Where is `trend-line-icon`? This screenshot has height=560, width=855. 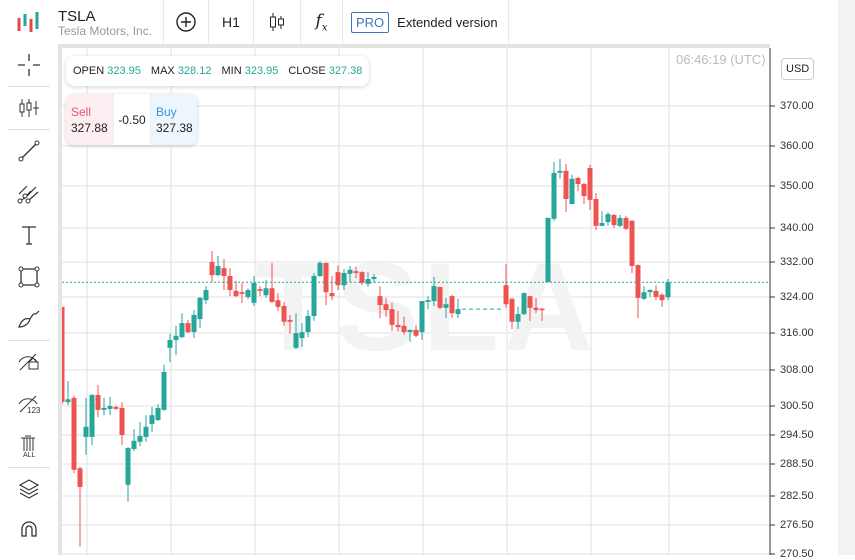 trend-line-icon is located at coordinates (29, 151).